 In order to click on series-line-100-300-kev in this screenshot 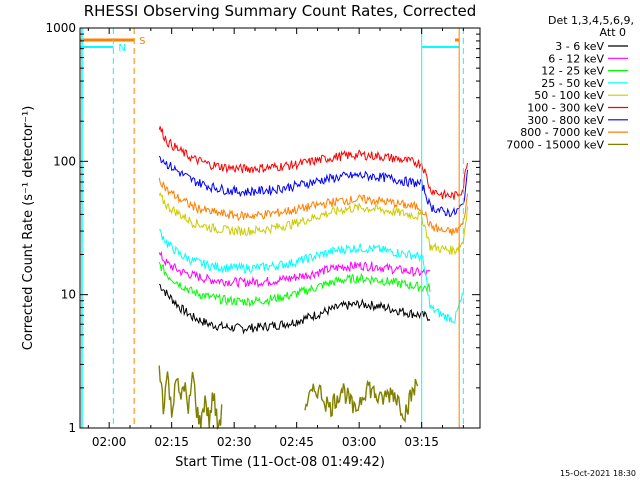, I will do `click(313, 163)`.